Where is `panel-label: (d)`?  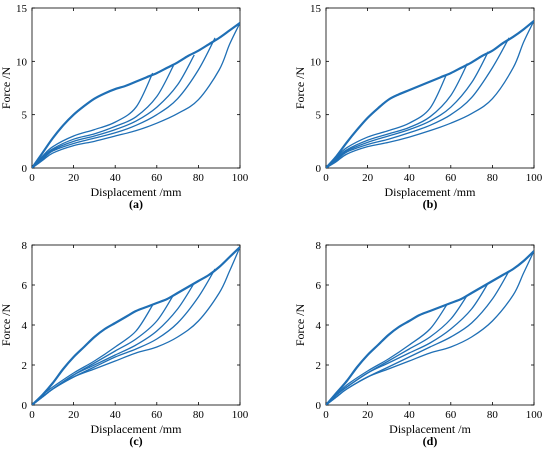 panel-label: (d) is located at coordinates (430, 441).